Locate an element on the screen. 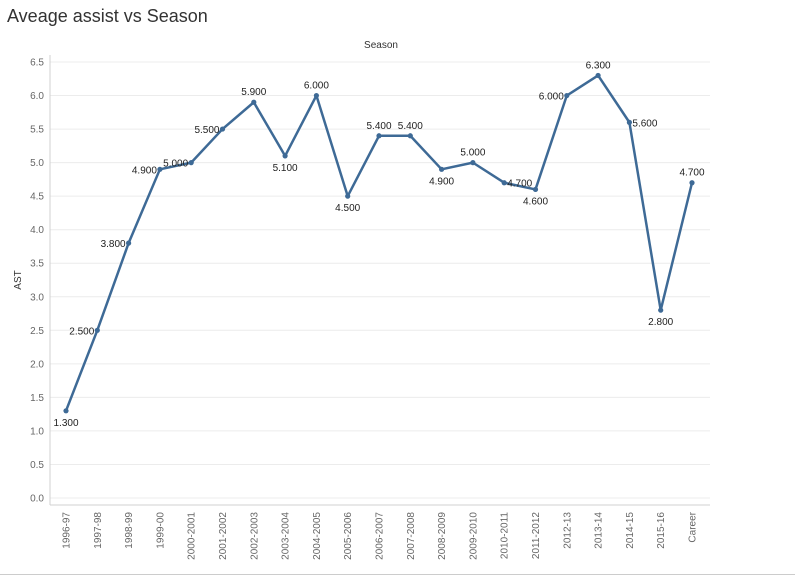 This screenshot has height=577, width=795. data-label: 4.500 is located at coordinates (347, 208).